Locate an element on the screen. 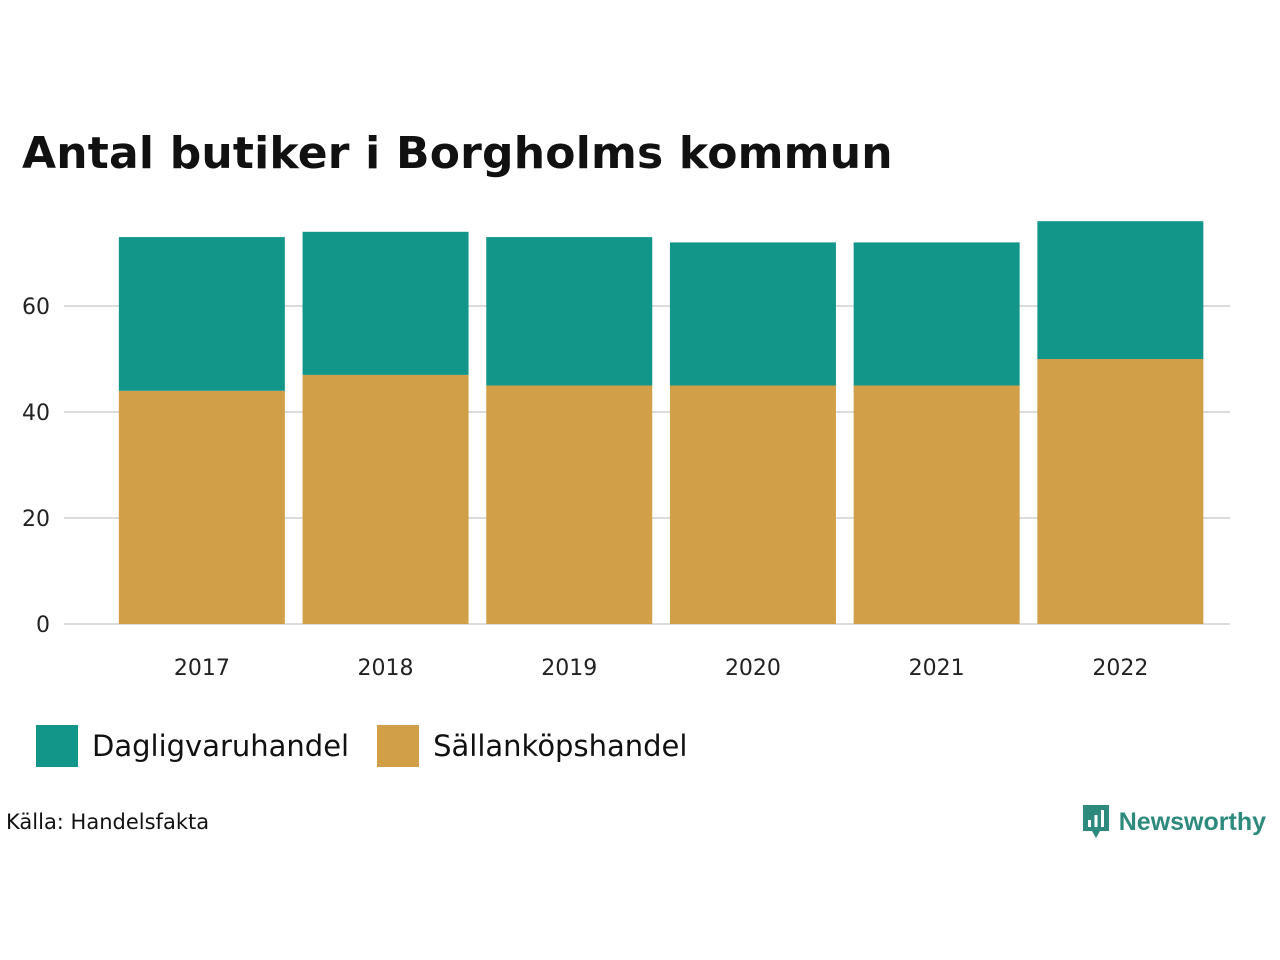 This screenshot has height=960, width=1280. legend-item-sallankopshandel: Sällanköpshandel is located at coordinates (532, 746).